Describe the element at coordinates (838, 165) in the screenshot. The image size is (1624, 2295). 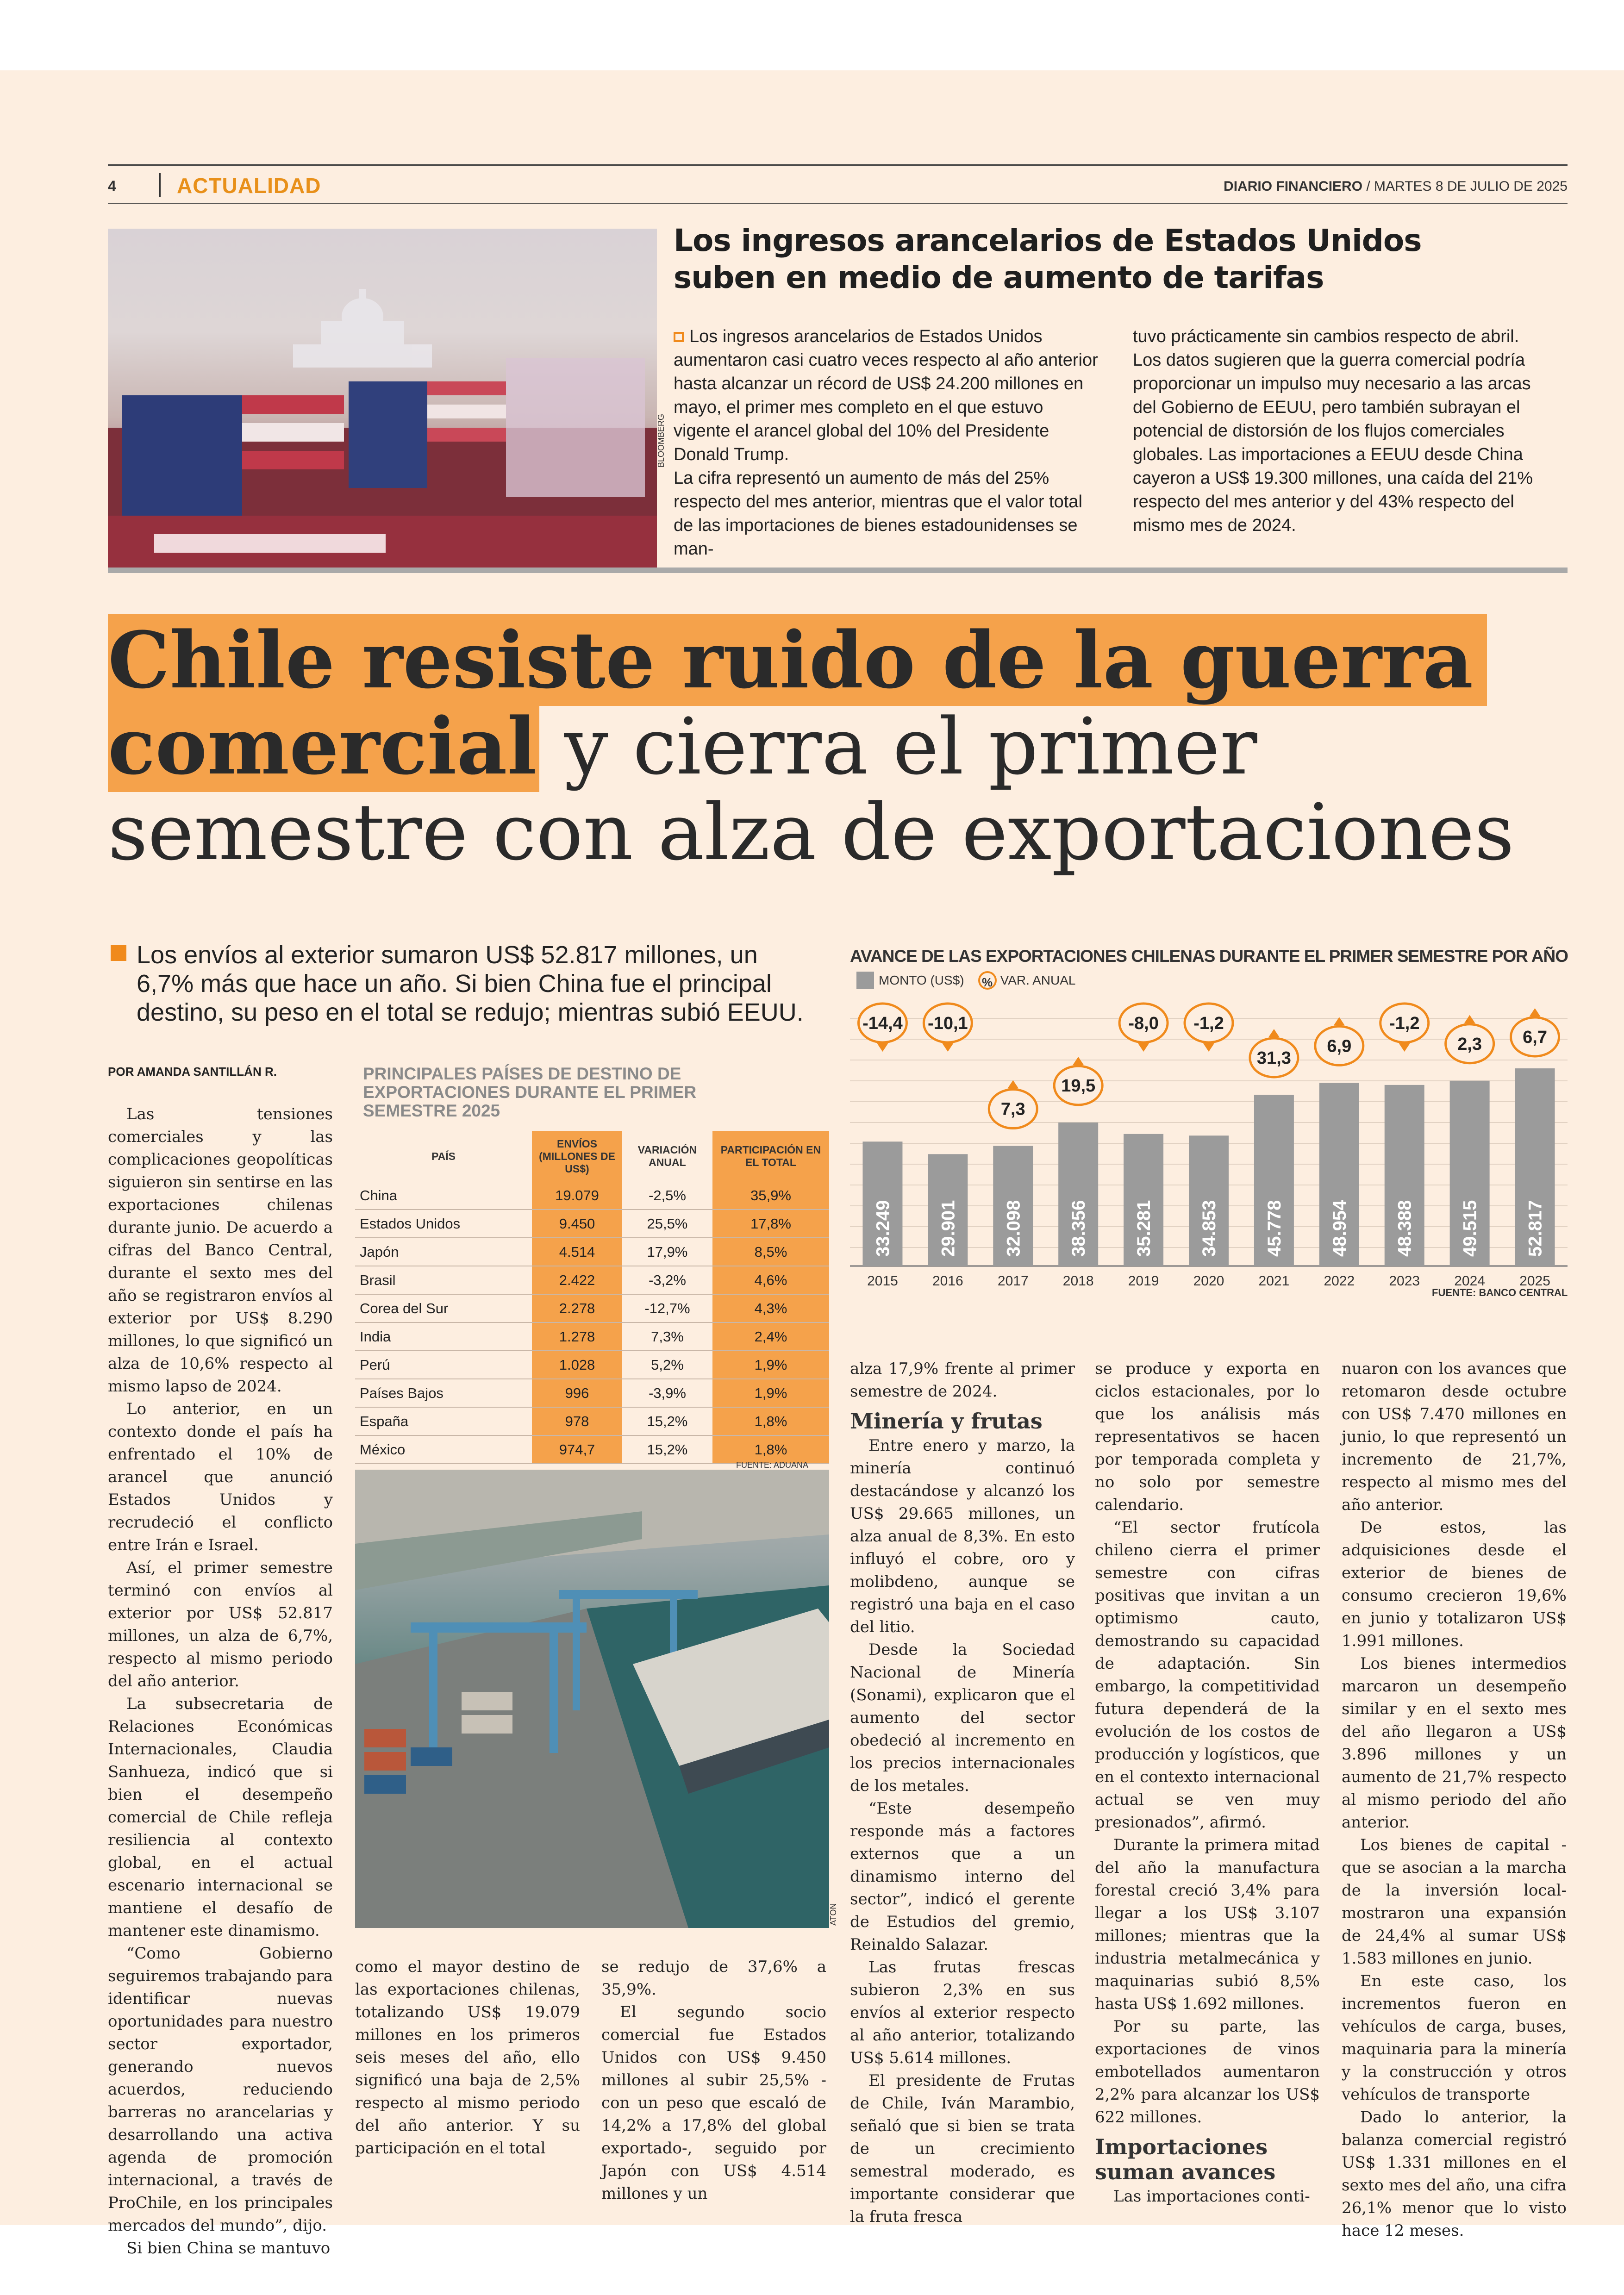
I see `header-rule` at that location.